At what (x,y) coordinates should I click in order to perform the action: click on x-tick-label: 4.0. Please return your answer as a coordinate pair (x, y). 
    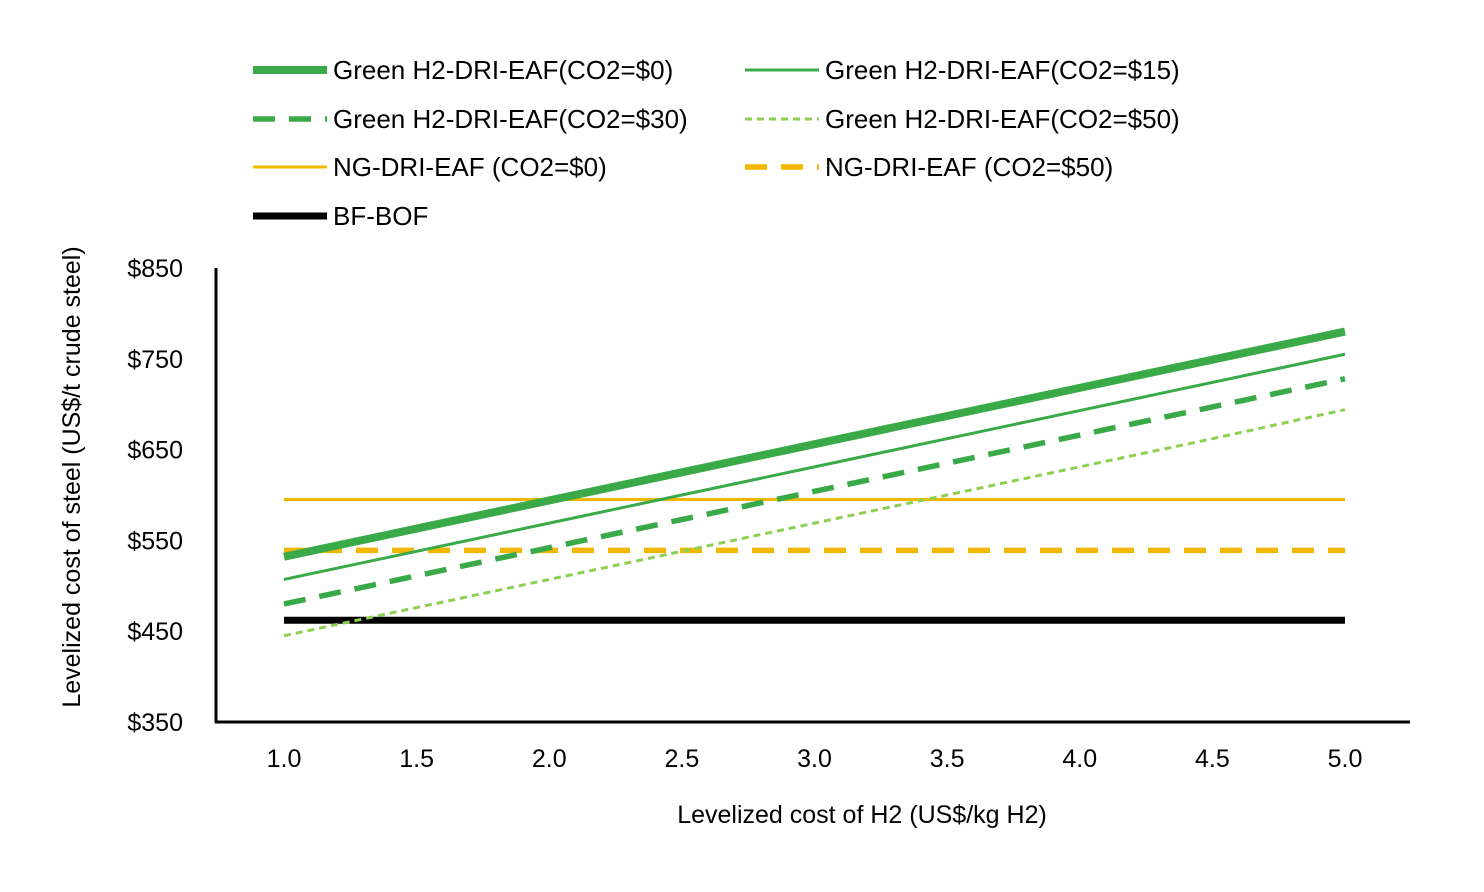
    Looking at the image, I should click on (1079, 759).